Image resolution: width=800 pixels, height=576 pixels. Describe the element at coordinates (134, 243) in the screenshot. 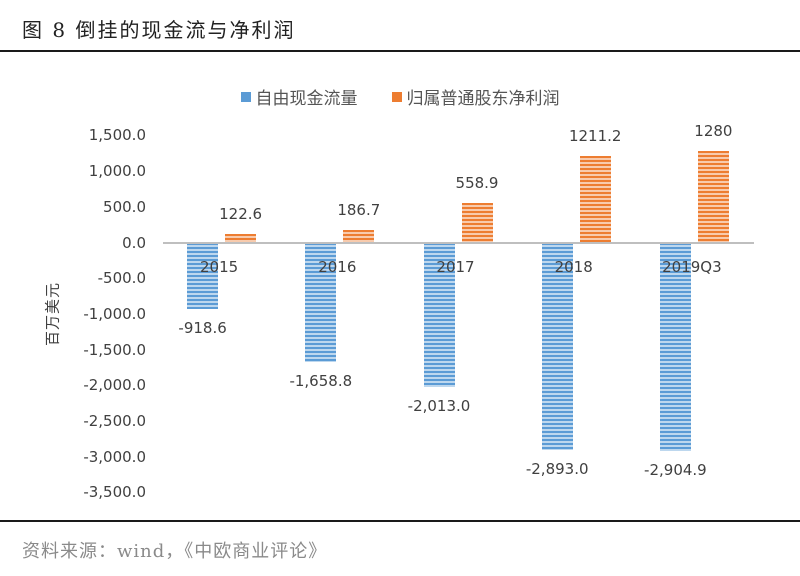

I see `y-tick: 0.0` at that location.